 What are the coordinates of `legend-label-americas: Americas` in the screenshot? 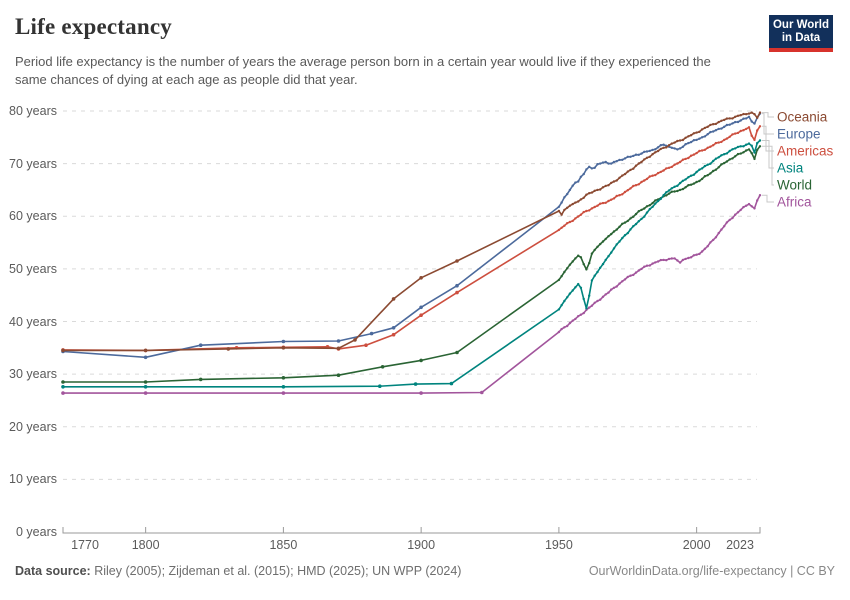 It's located at (805, 151).